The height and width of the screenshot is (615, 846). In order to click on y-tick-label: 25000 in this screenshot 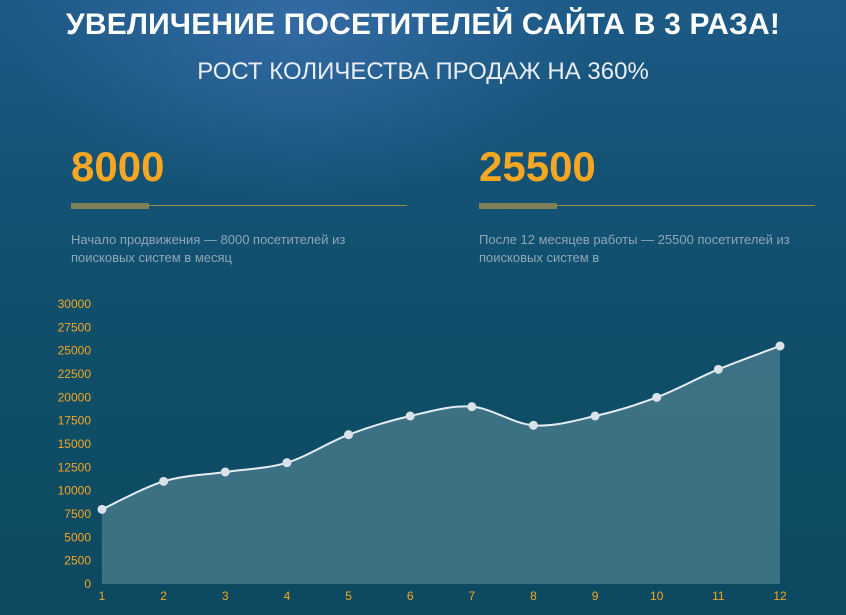, I will do `click(75, 351)`.